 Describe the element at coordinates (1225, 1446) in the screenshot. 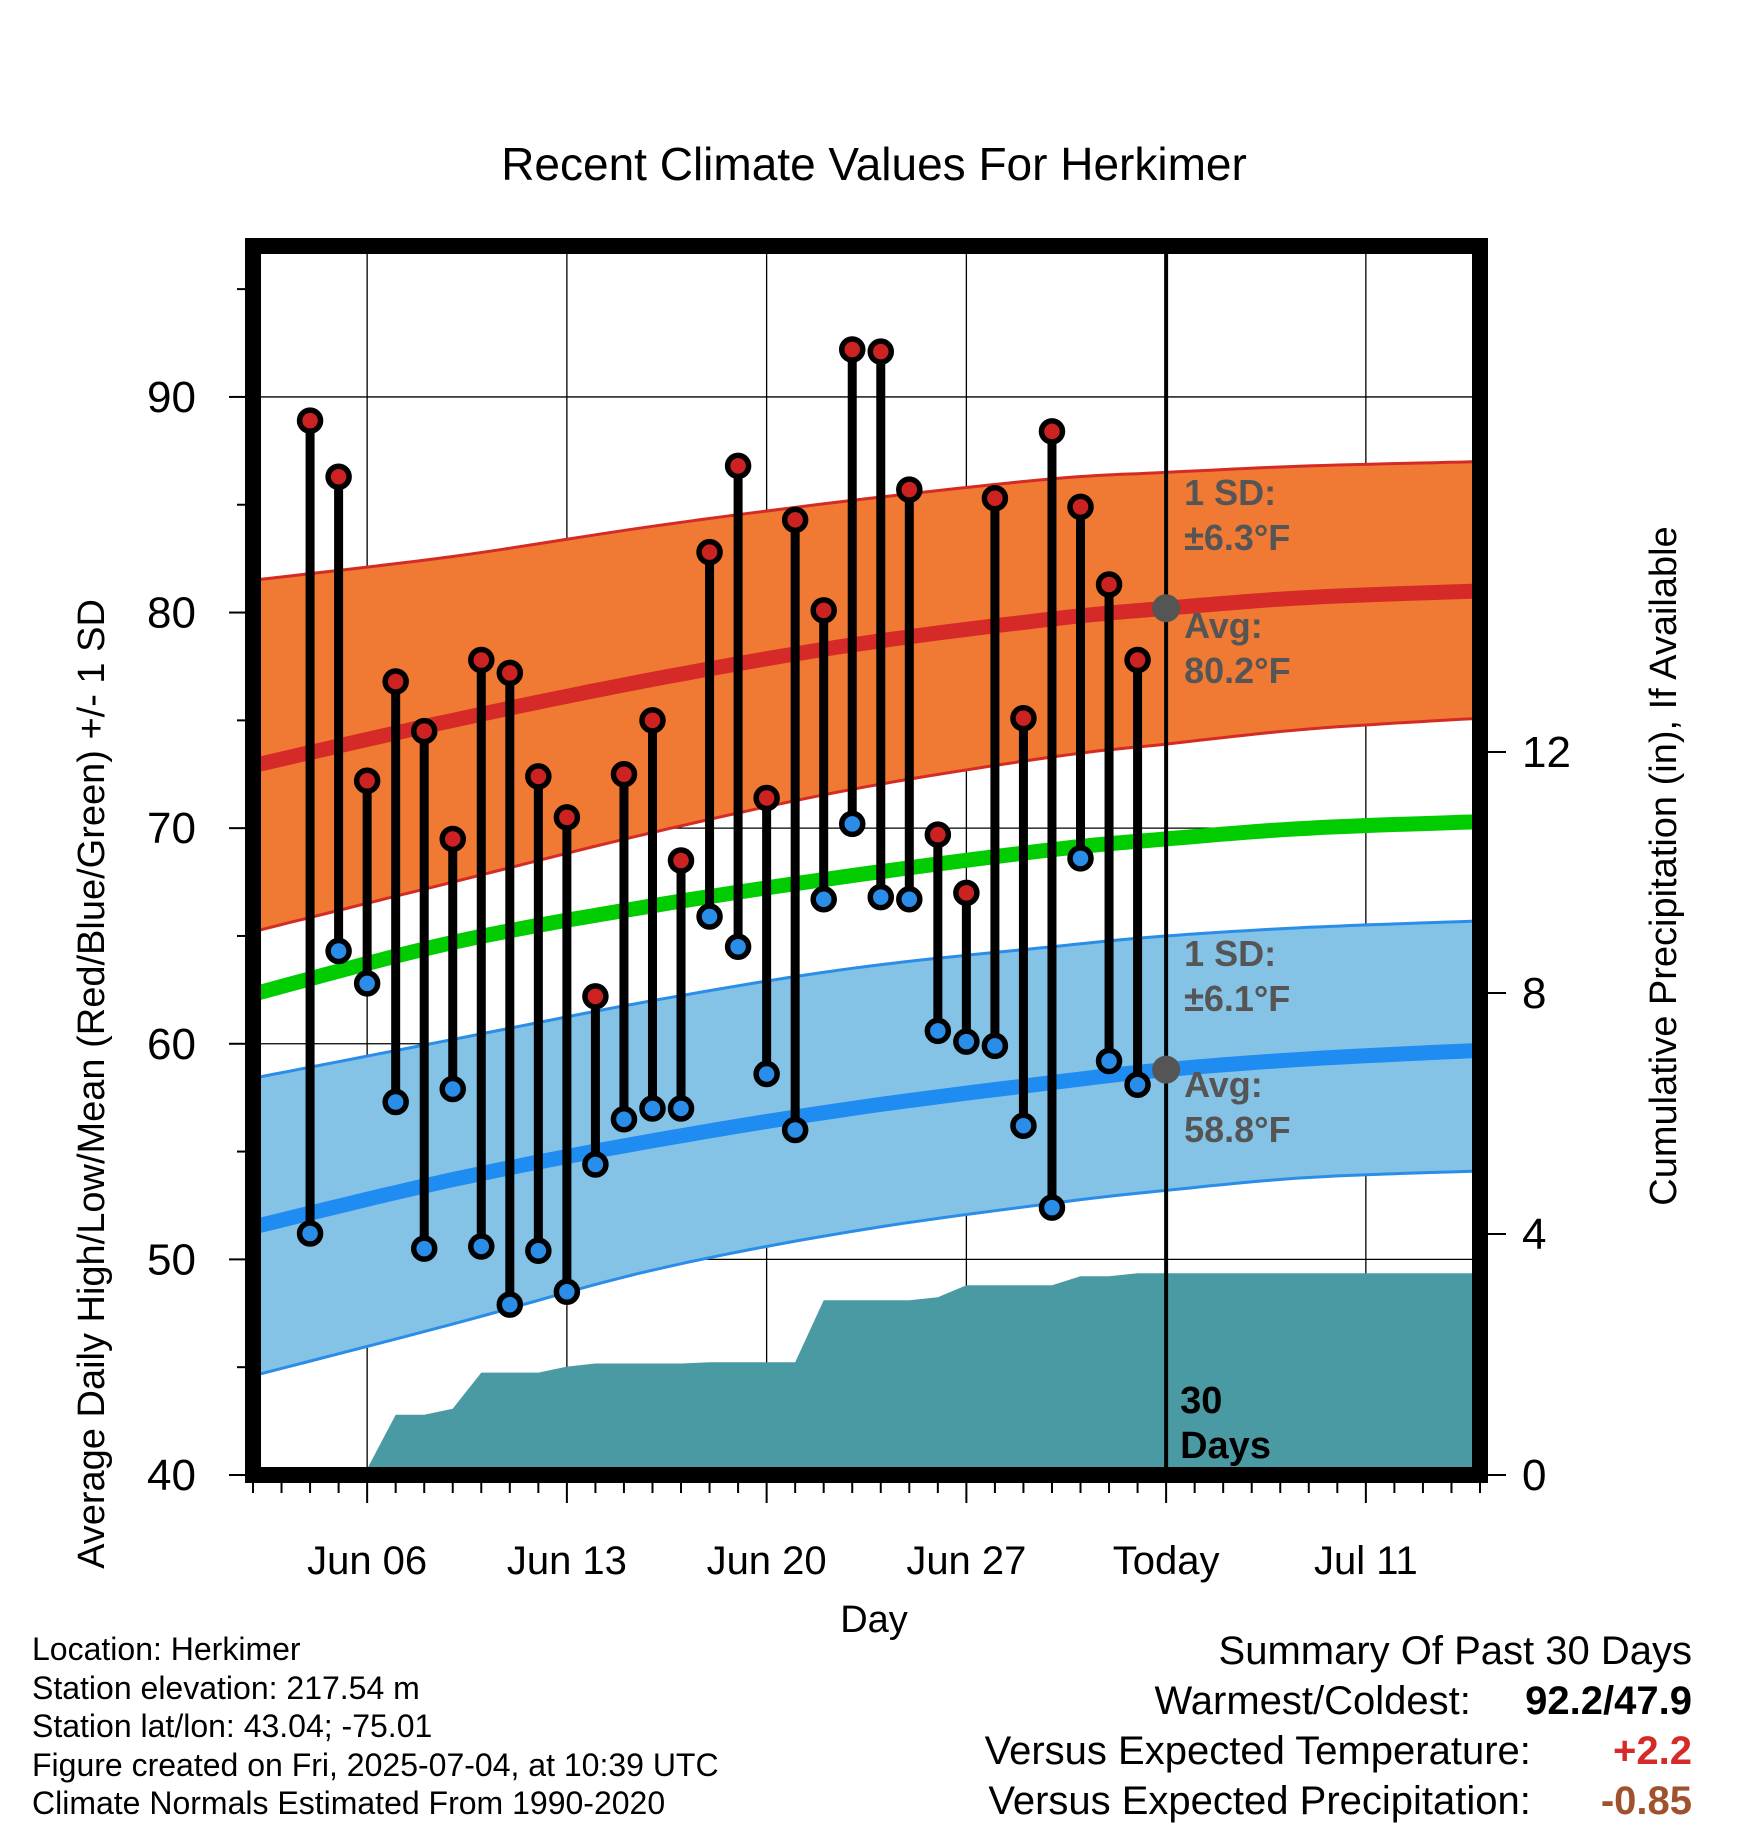

I see `window-label-unit: Days` at that location.